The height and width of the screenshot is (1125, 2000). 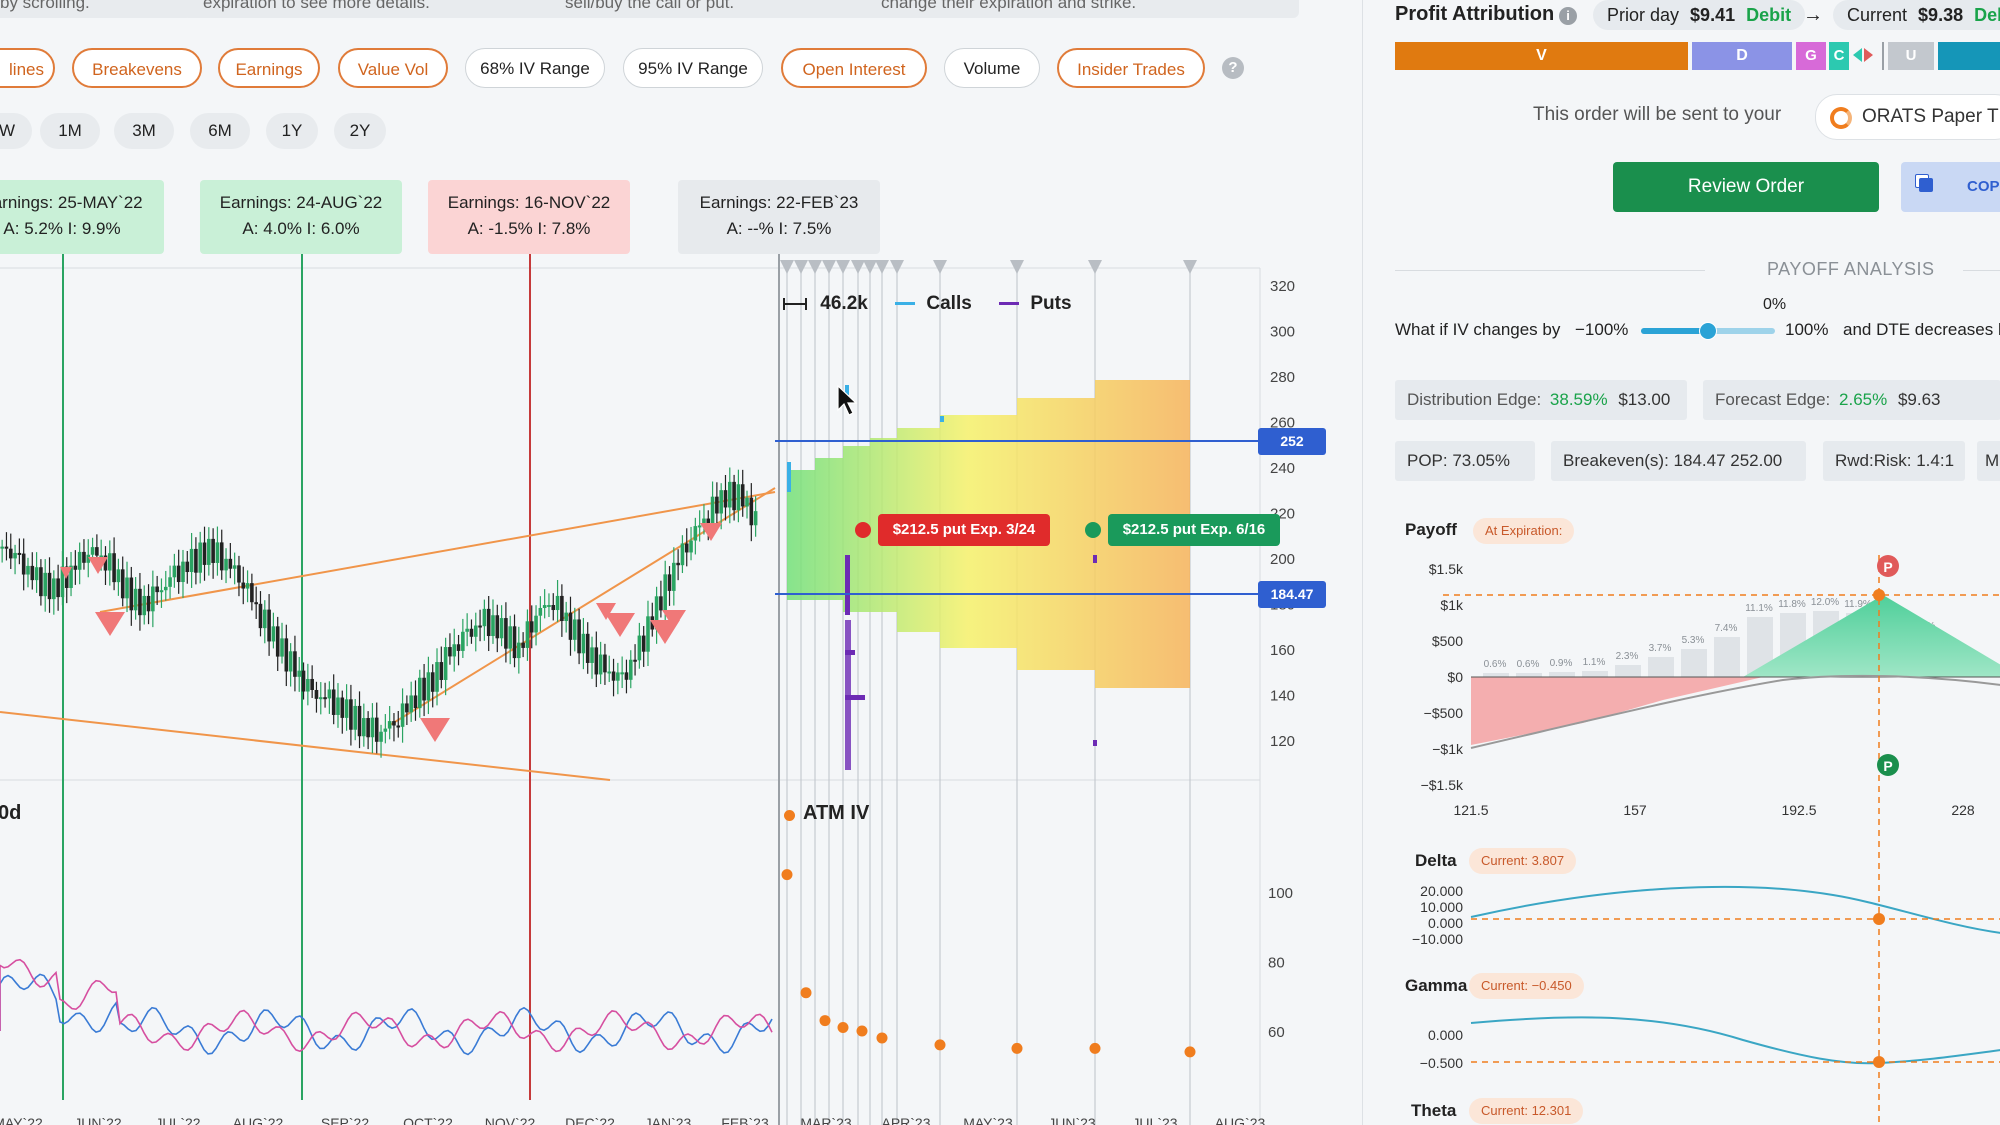 What do you see at coordinates (360, 131) in the screenshot?
I see `timeframe-2y: 2Y` at bounding box center [360, 131].